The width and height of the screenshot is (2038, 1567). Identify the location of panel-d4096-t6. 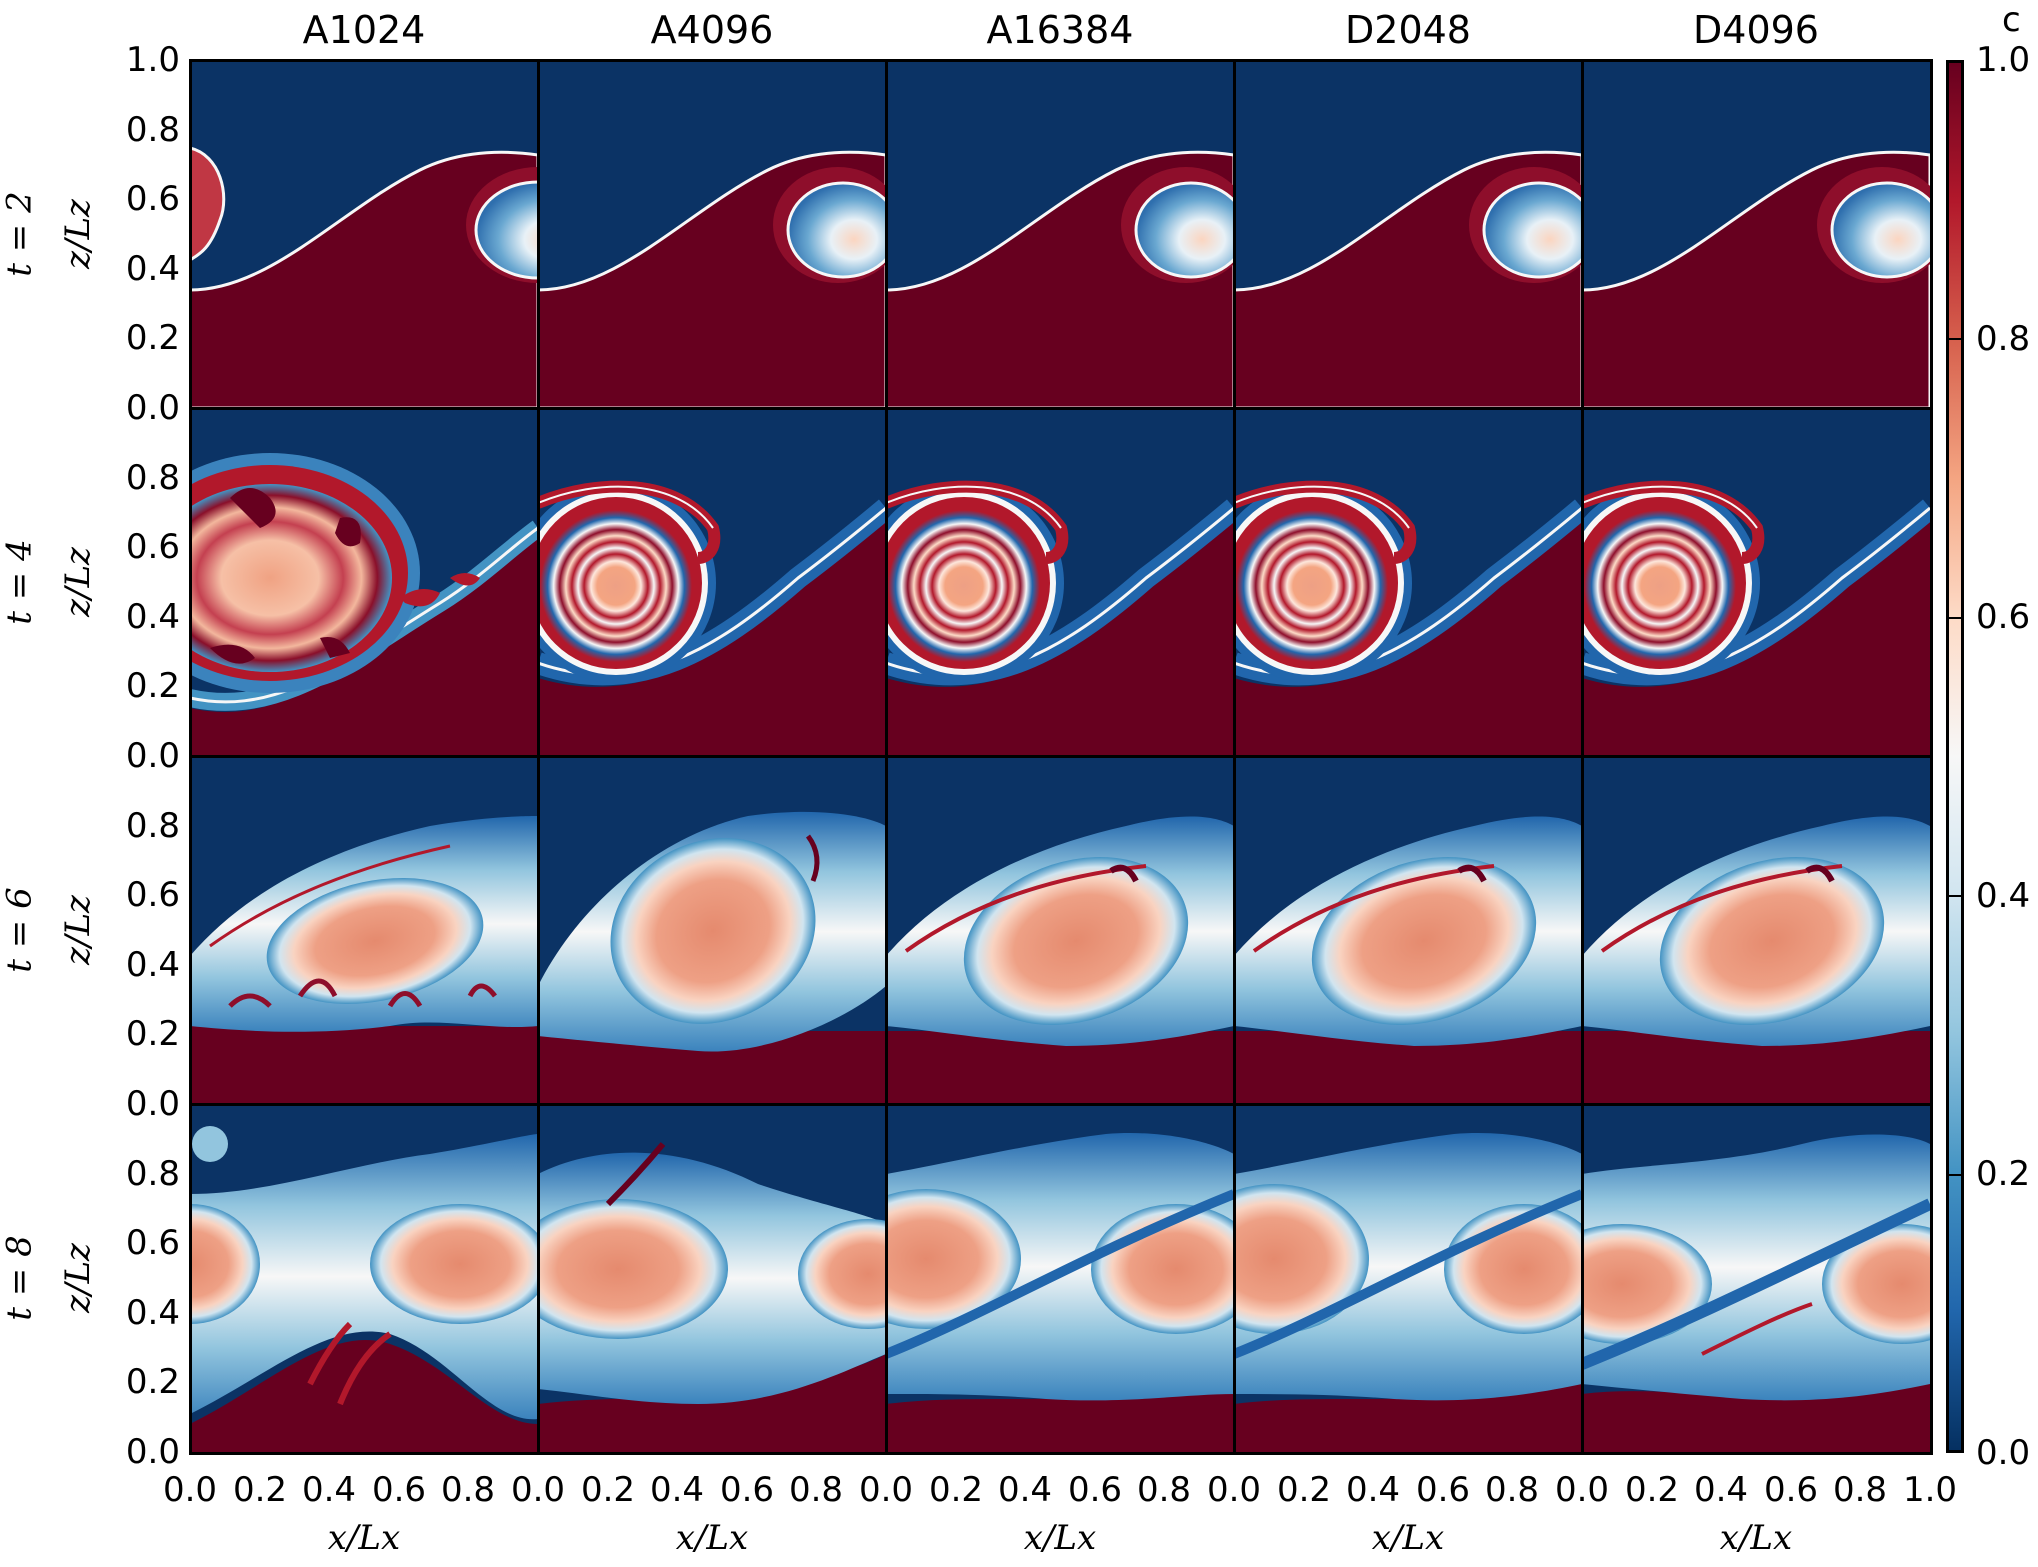
(1756, 930).